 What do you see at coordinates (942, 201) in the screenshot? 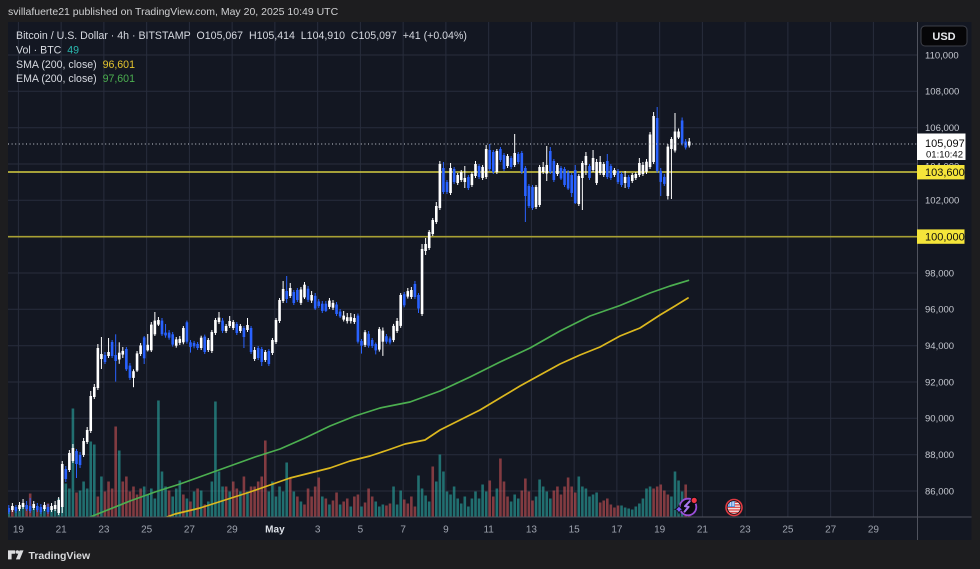
I see `svg-text: 102,000` at bounding box center [942, 201].